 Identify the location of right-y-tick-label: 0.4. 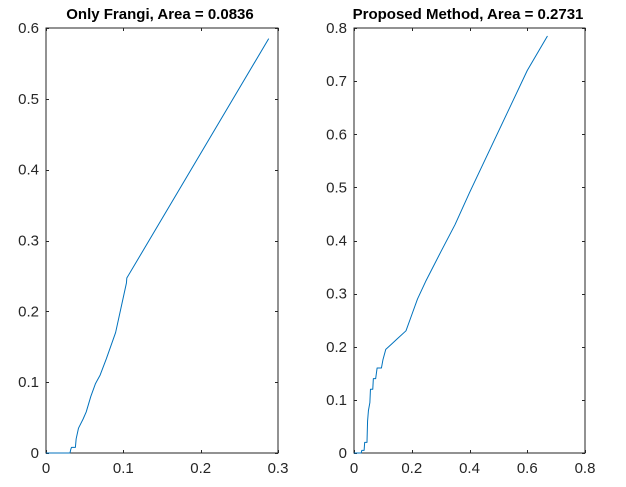
(336, 241).